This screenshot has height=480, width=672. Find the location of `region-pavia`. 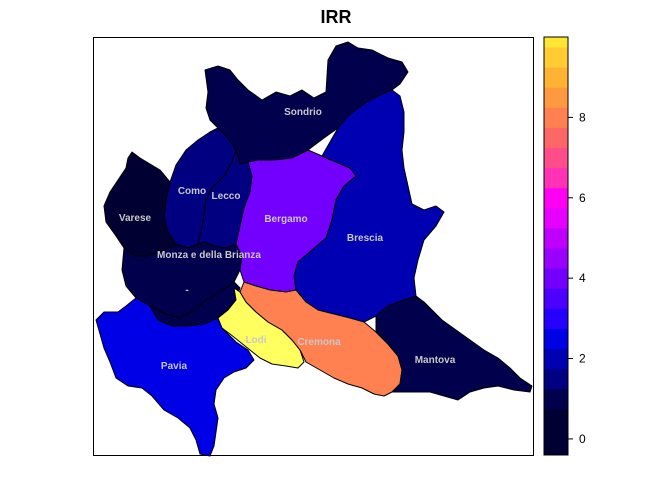

region-pavia is located at coordinates (175, 377).